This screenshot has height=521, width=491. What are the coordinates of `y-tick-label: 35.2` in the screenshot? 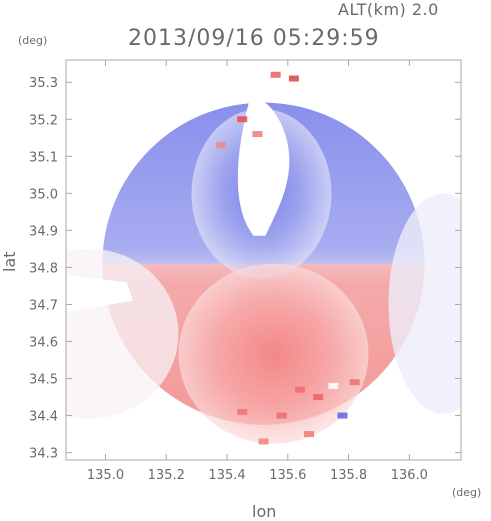 It's located at (43, 120).